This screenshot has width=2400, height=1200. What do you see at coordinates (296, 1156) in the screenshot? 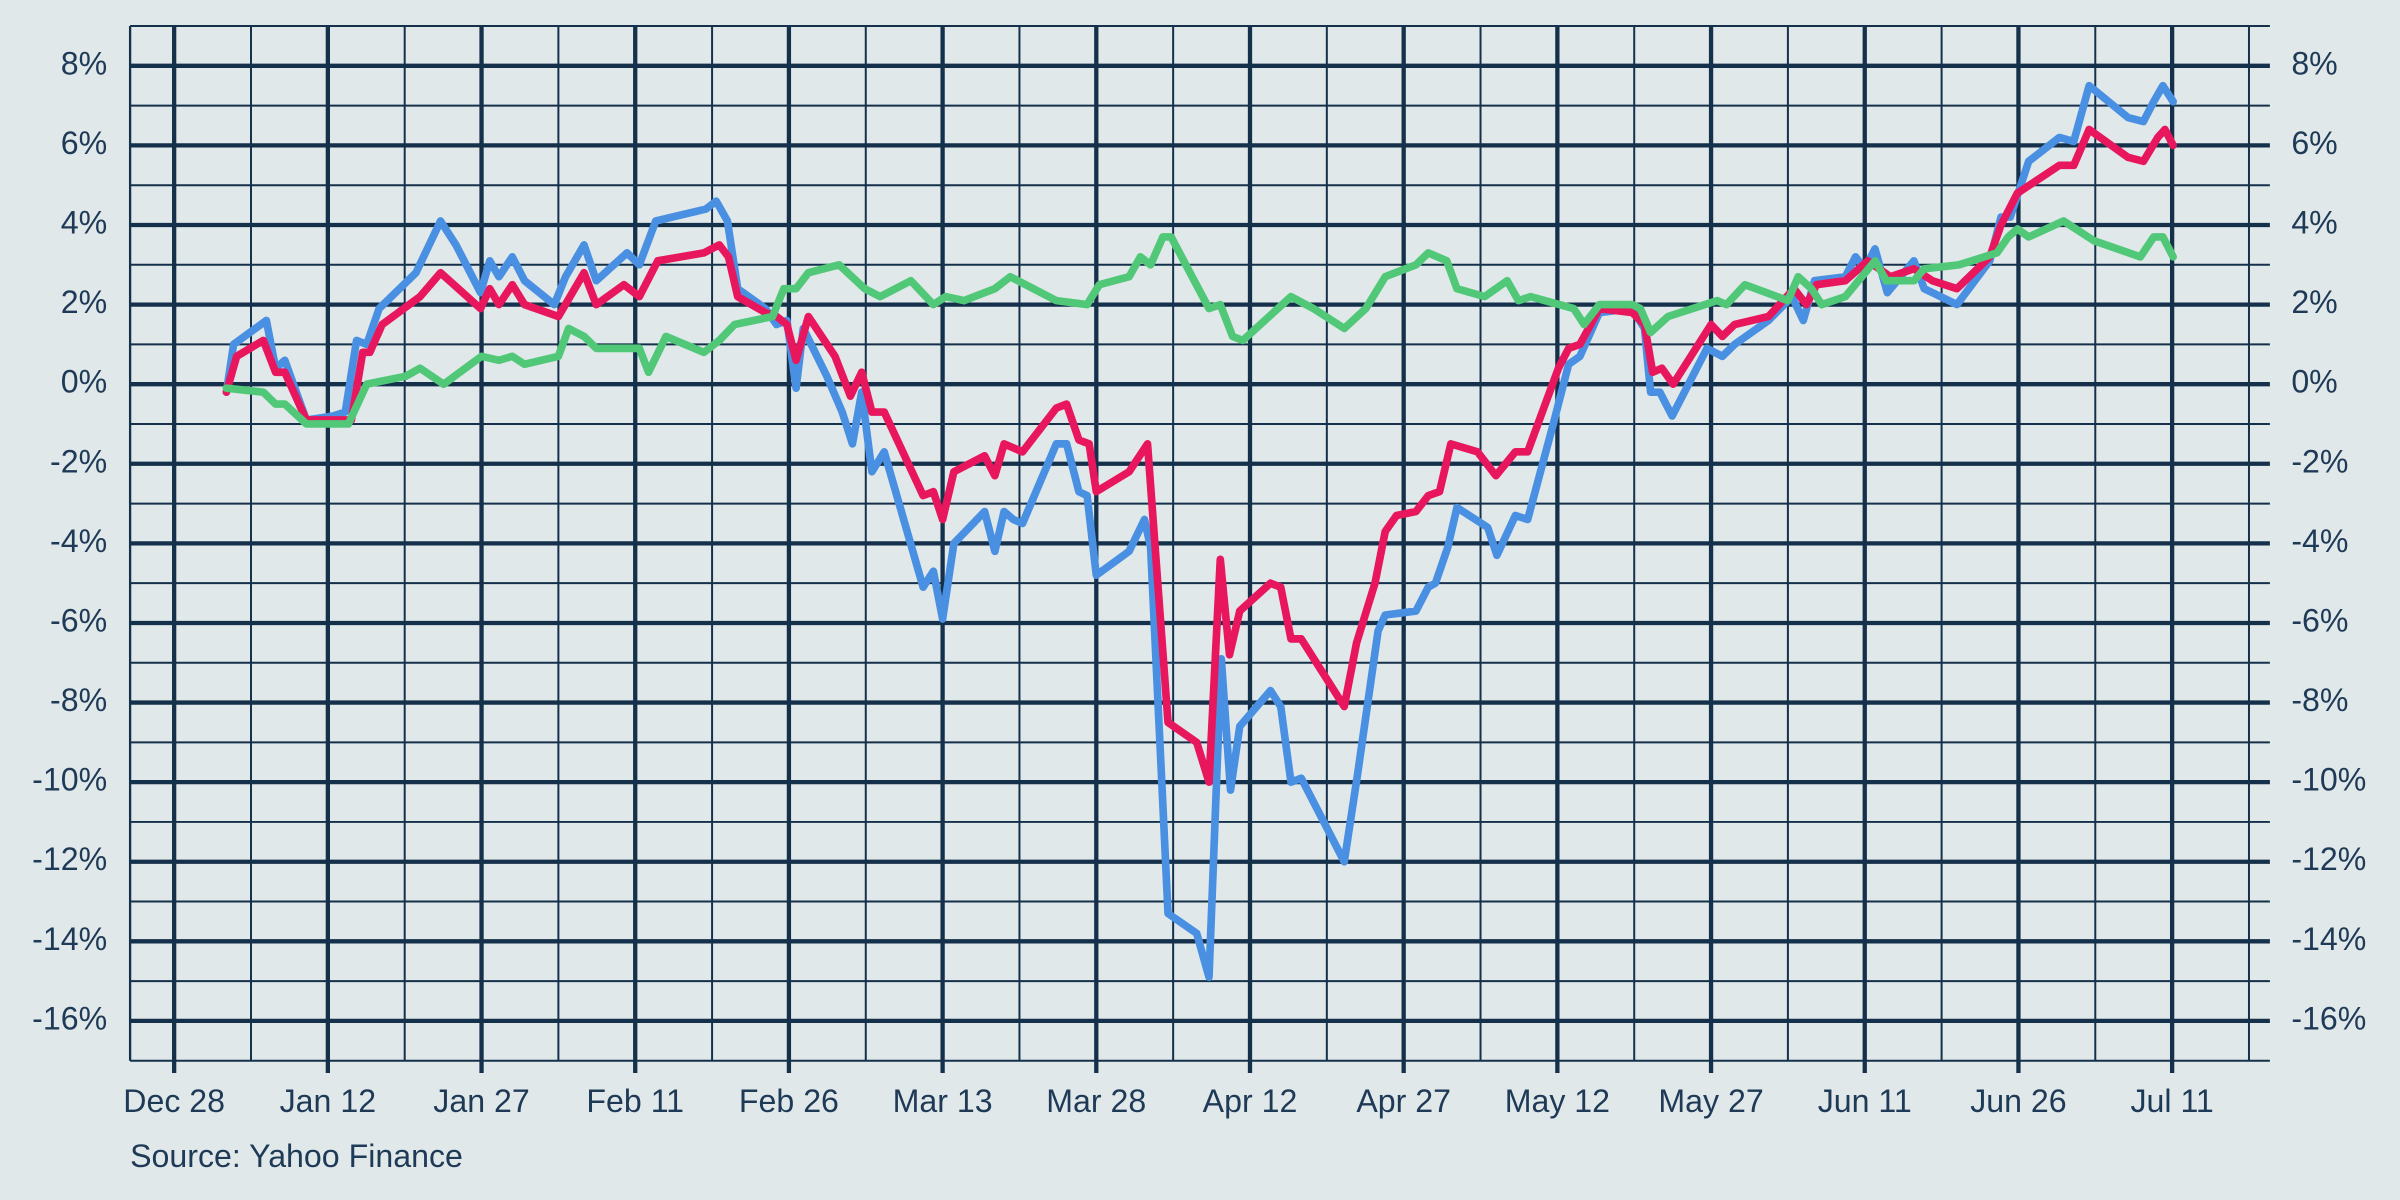
I see `source-note: Source: Yahoo Finance` at bounding box center [296, 1156].